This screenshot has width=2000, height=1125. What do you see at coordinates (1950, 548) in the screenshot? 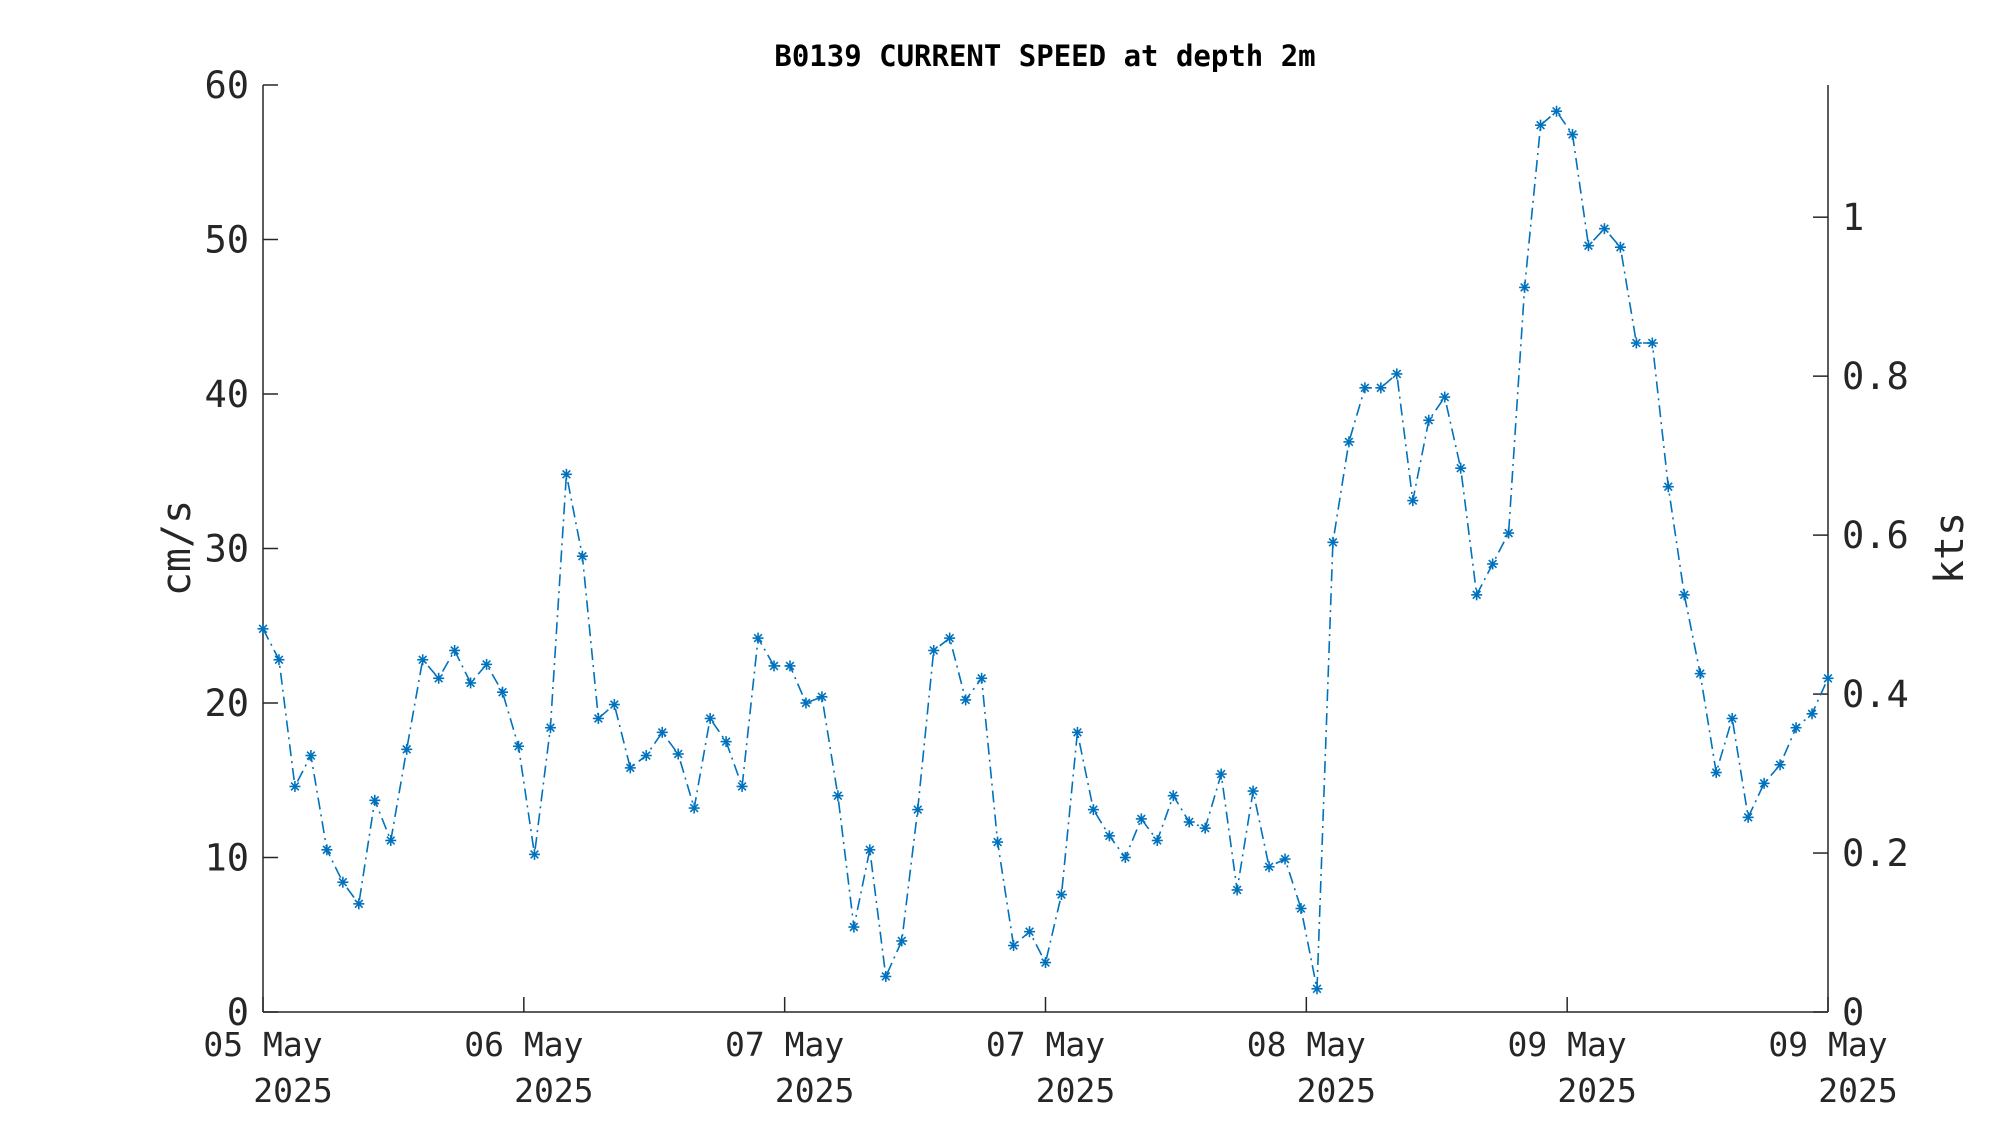
I see `right-y-axis-label: kts` at bounding box center [1950, 548].